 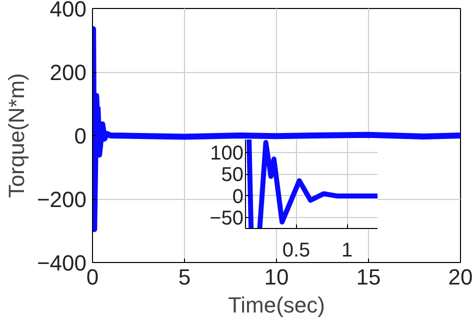 What do you see at coordinates (347, 251) in the screenshot?
I see `x-tick-label: 1` at bounding box center [347, 251].